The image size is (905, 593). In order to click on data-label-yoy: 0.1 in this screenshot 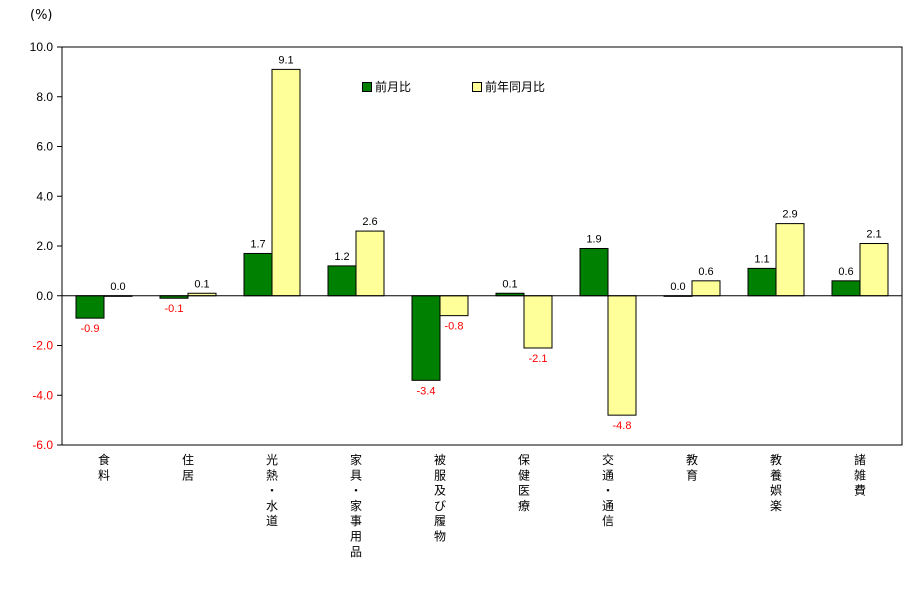, I will do `click(201, 284)`.